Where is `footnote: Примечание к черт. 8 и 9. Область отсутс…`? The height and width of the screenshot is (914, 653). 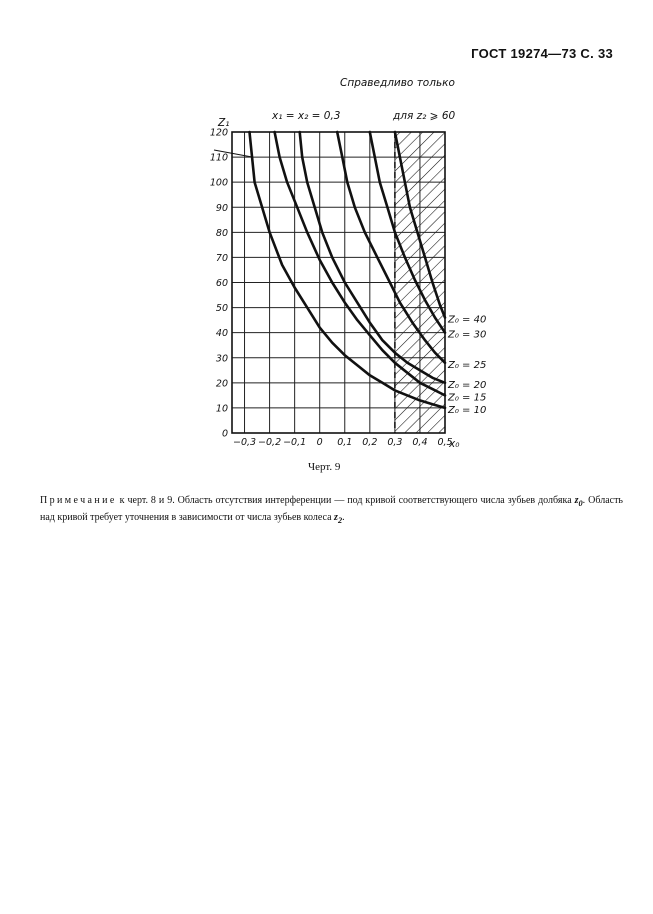
footnote: Примечание к черт. 8 и 9. Область отсутс… is located at coordinates (331, 511).